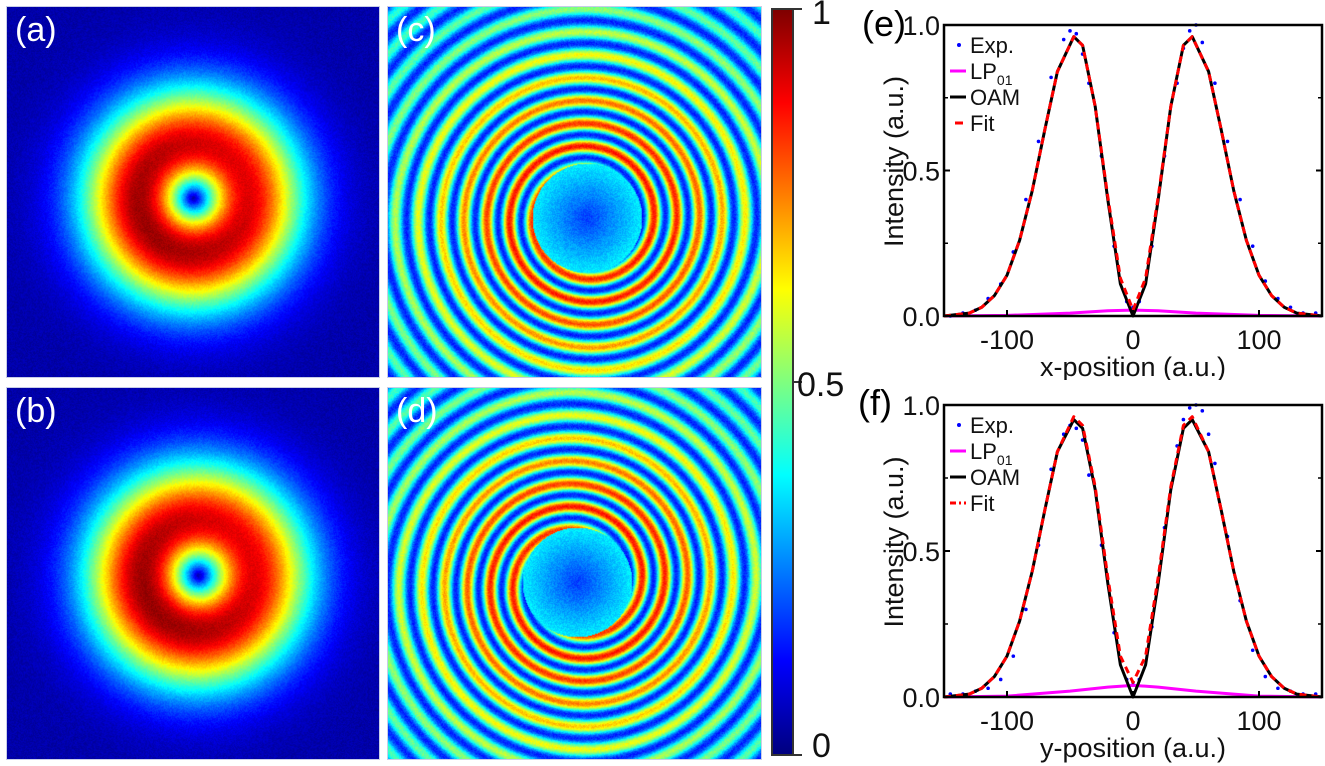 The image size is (1325, 766). What do you see at coordinates (36, 30) in the screenshot?
I see `panel-a-label: (a)` at bounding box center [36, 30].